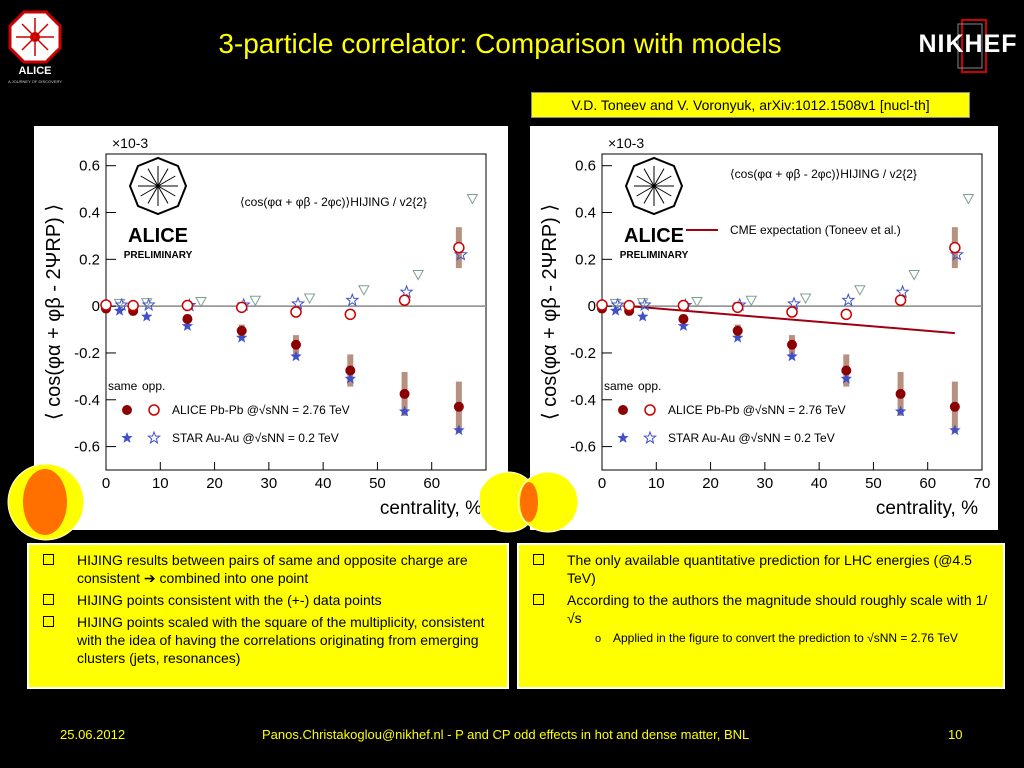 This screenshot has height=768, width=1024. What do you see at coordinates (323, 483) in the screenshot?
I see `chart0-x-tick-label: 40` at bounding box center [323, 483].